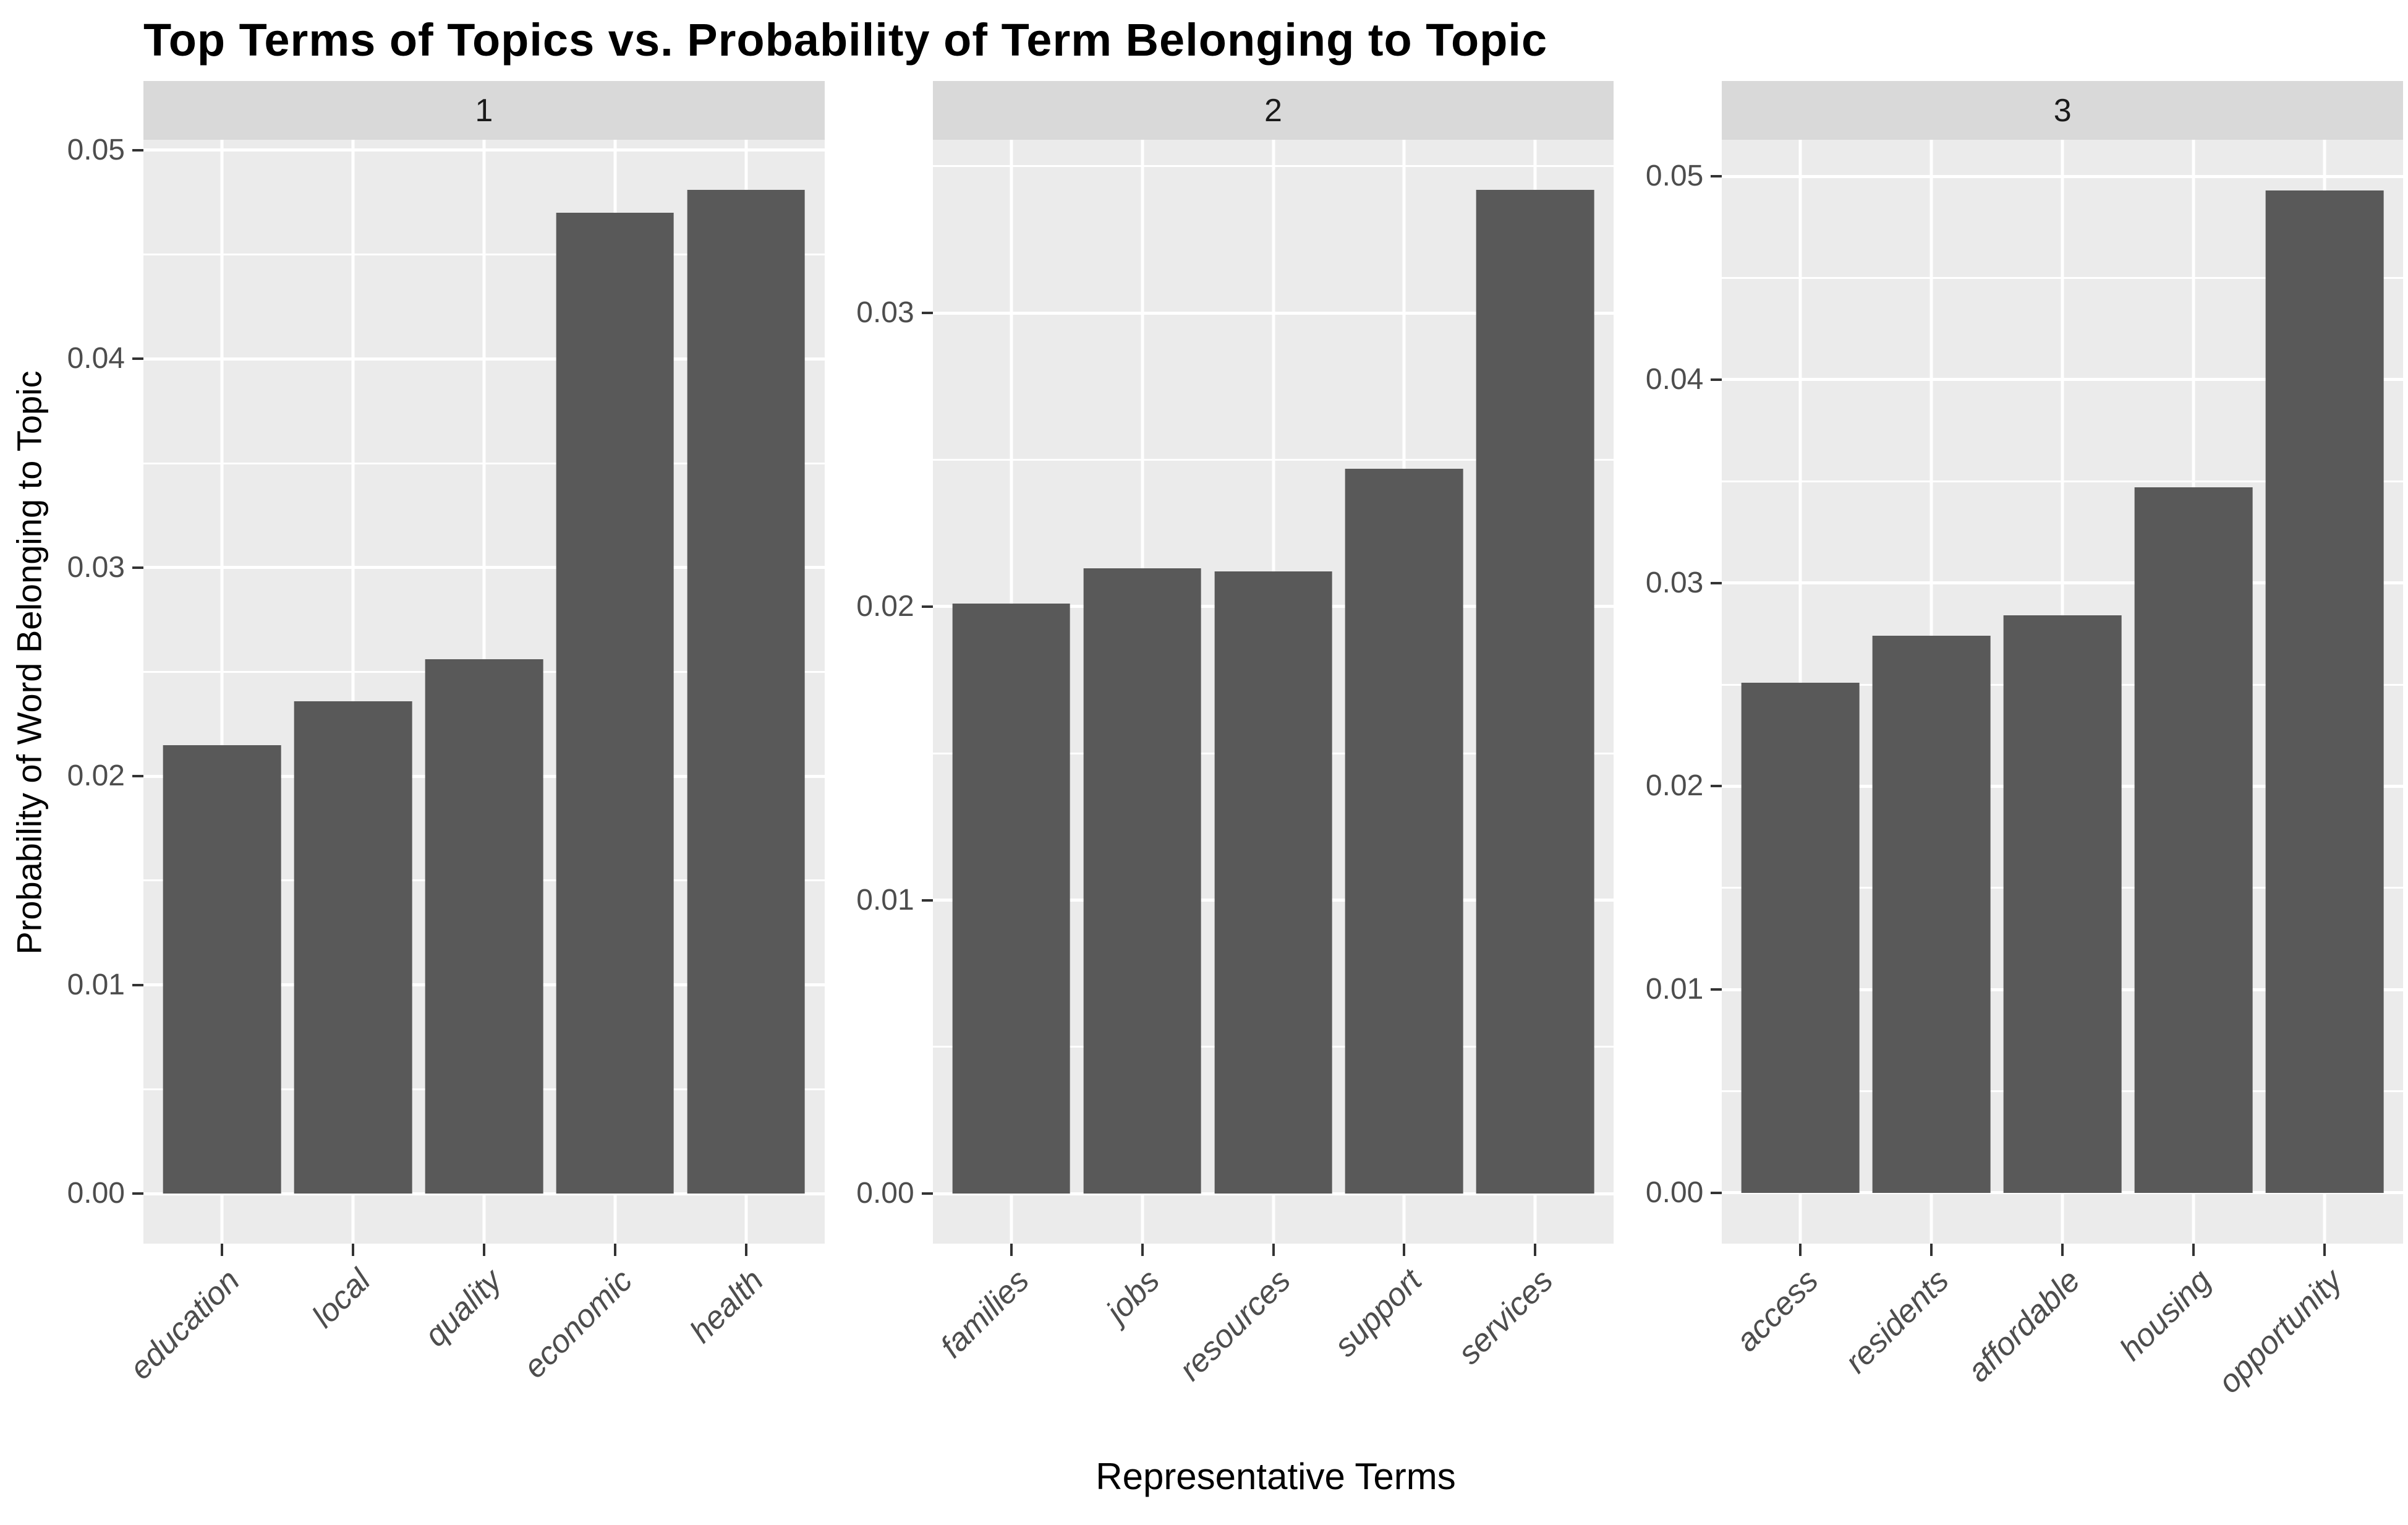 This screenshot has width=2408, height=1525. I want to click on x-tick-label: housing, so click(2165, 1315).